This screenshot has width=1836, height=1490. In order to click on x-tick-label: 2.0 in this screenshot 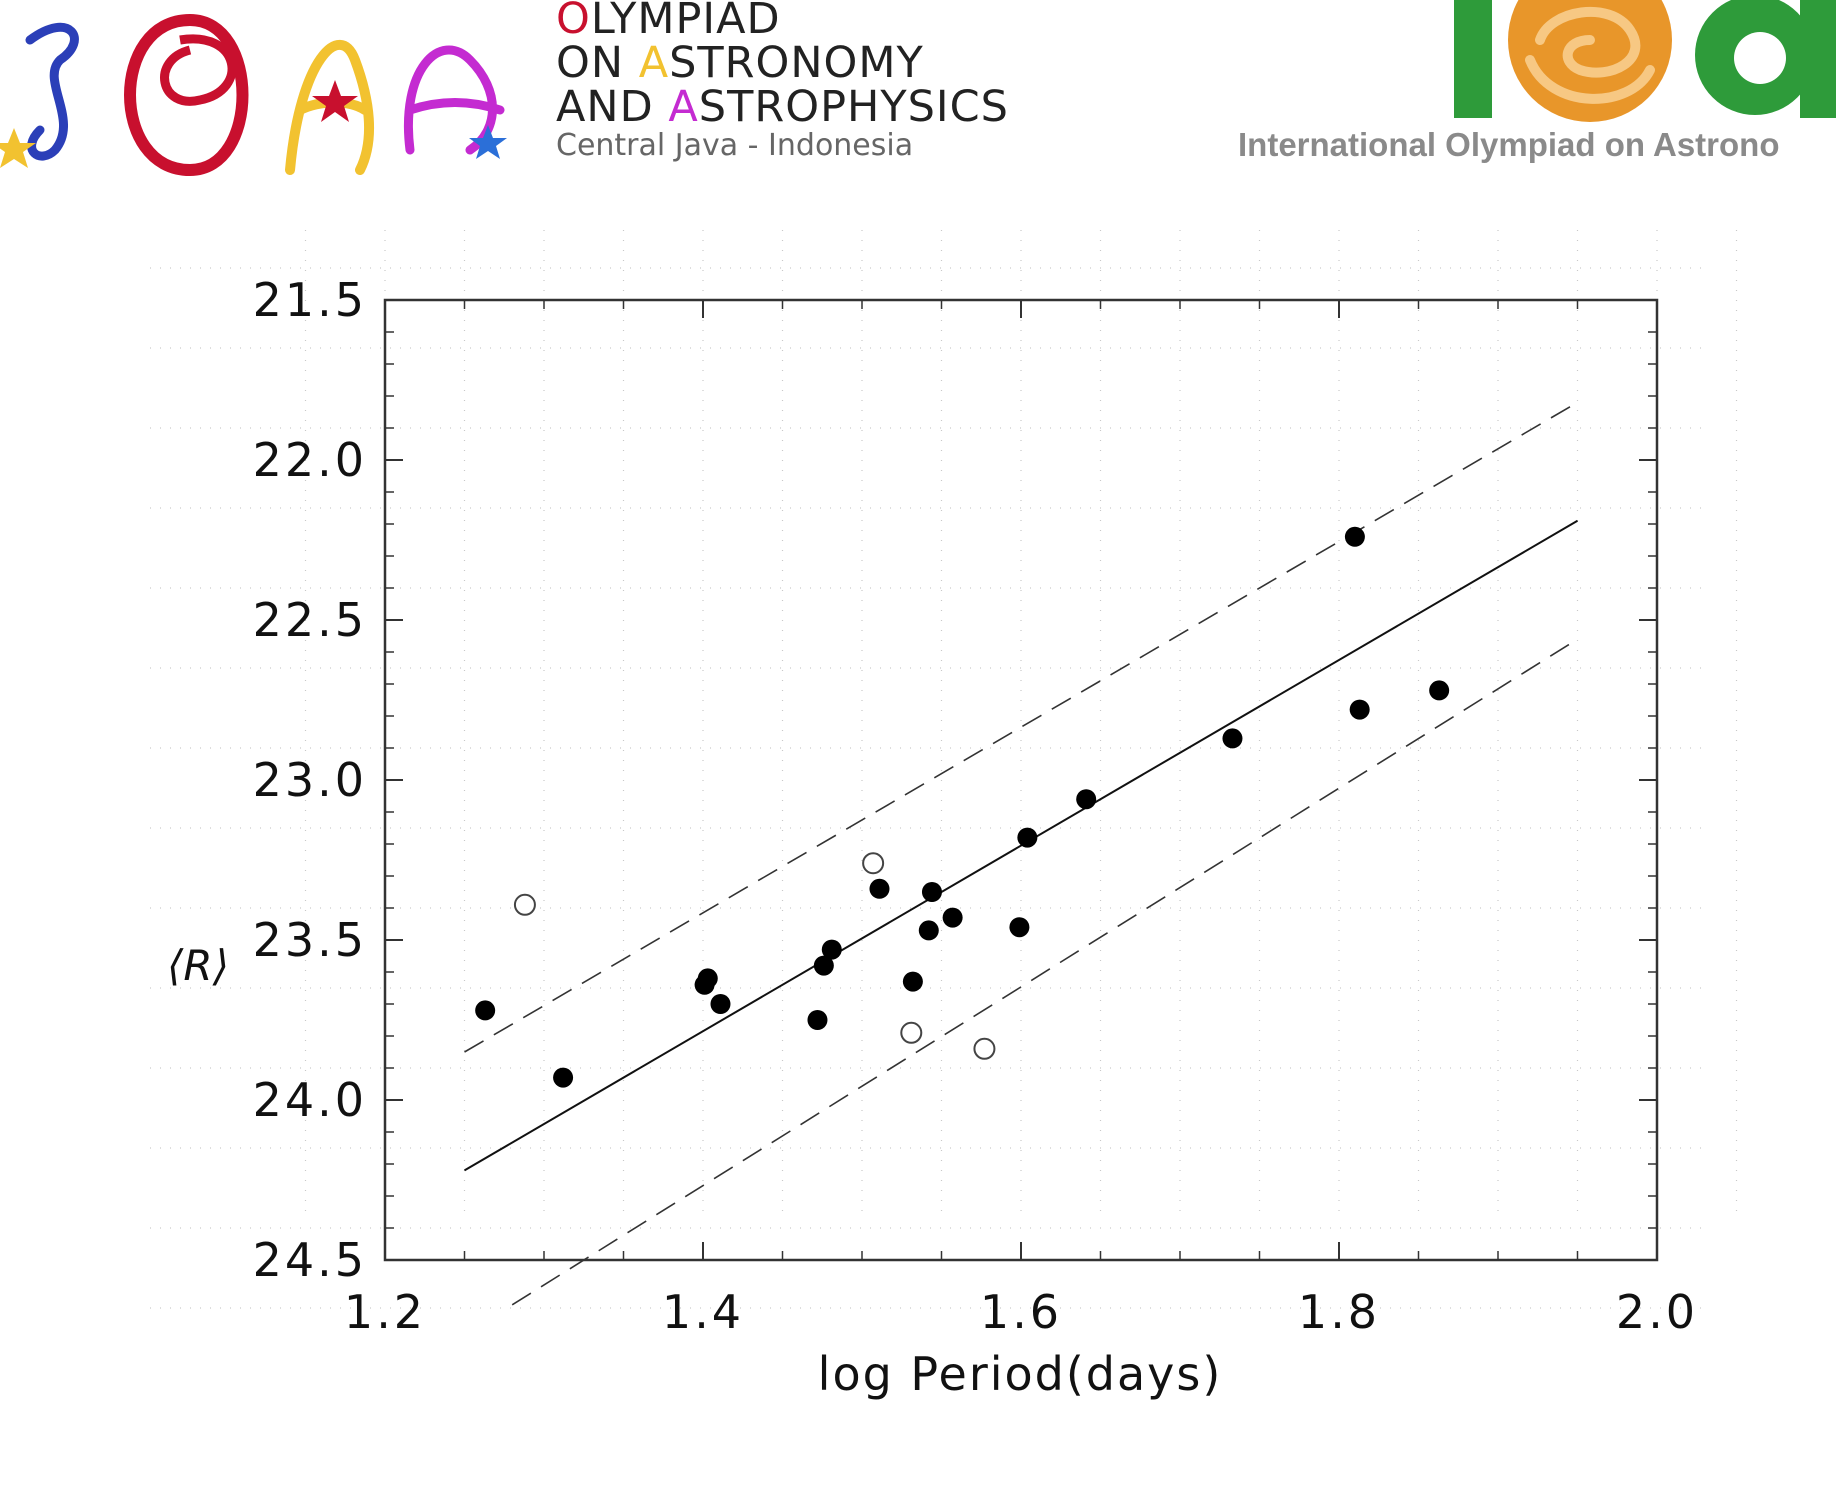, I will do `click(1657, 1312)`.